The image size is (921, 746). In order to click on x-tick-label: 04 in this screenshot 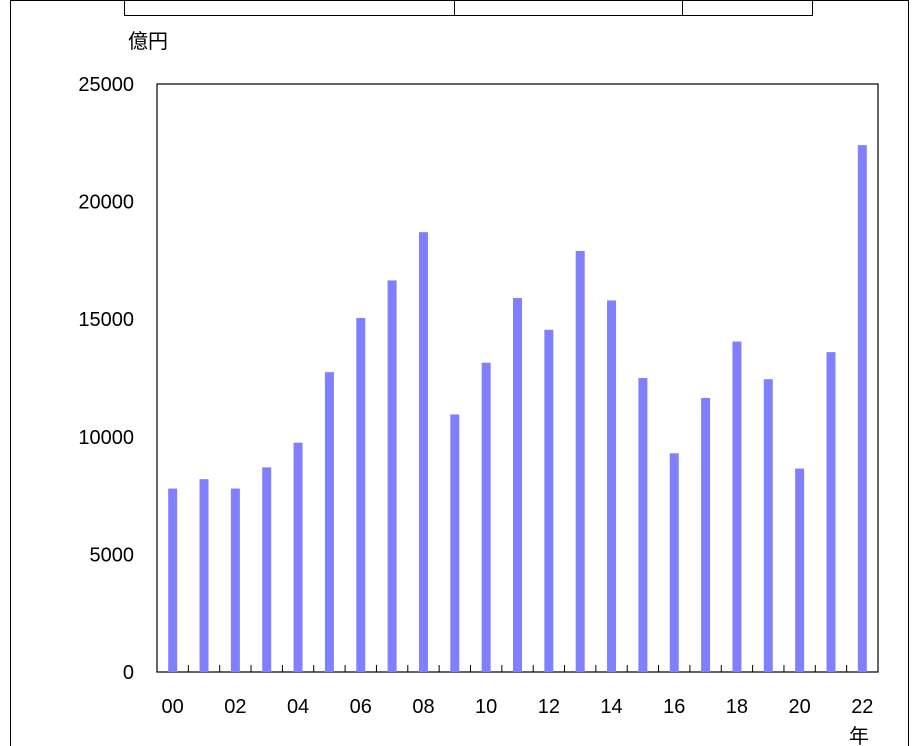, I will do `click(298, 707)`.